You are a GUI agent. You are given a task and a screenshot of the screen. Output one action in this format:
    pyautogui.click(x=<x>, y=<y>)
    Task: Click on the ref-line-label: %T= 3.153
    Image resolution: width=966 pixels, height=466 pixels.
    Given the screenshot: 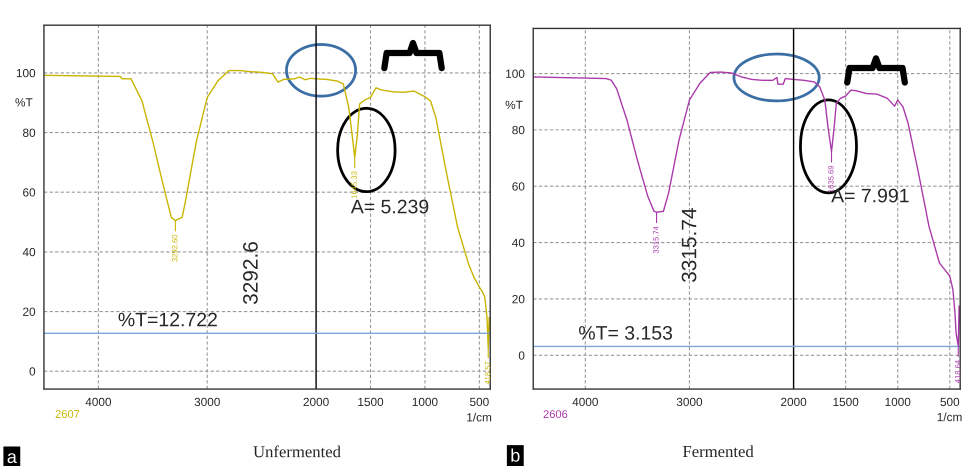 What is the action you would take?
    pyautogui.click(x=625, y=333)
    